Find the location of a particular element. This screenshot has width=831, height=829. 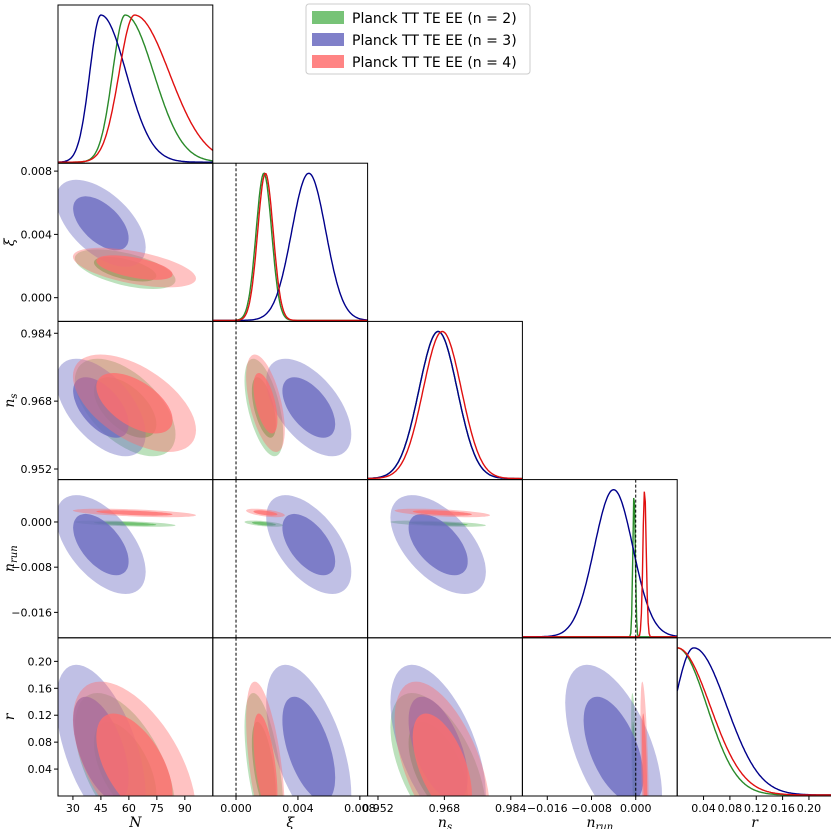

panel-xi-vs-N is located at coordinates (127, 234).